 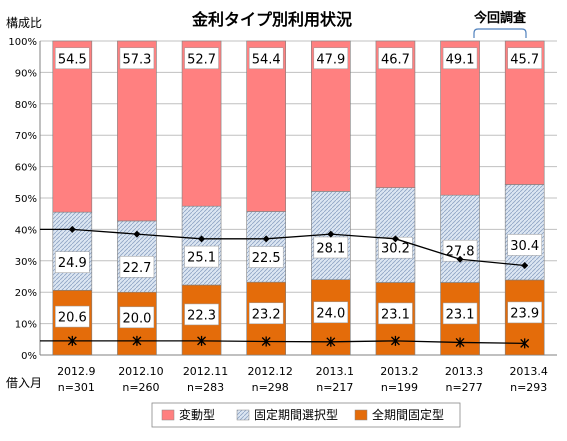 I want to click on legend: 変動型 固定期間選択型 全期間固定型, so click(x=306, y=415).